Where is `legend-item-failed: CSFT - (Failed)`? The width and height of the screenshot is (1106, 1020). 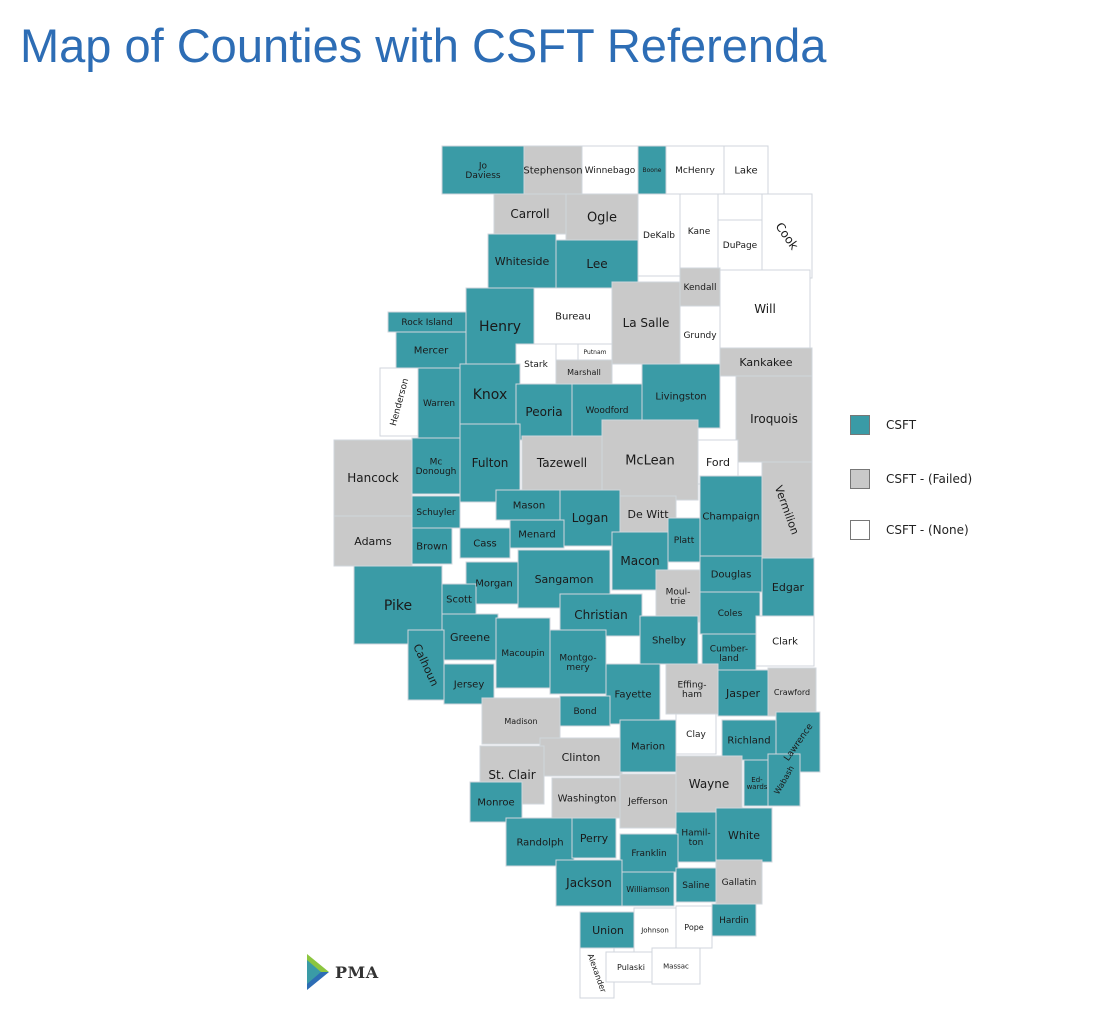
legend-item-failed: CSFT - (Failed) is located at coordinates (911, 479).